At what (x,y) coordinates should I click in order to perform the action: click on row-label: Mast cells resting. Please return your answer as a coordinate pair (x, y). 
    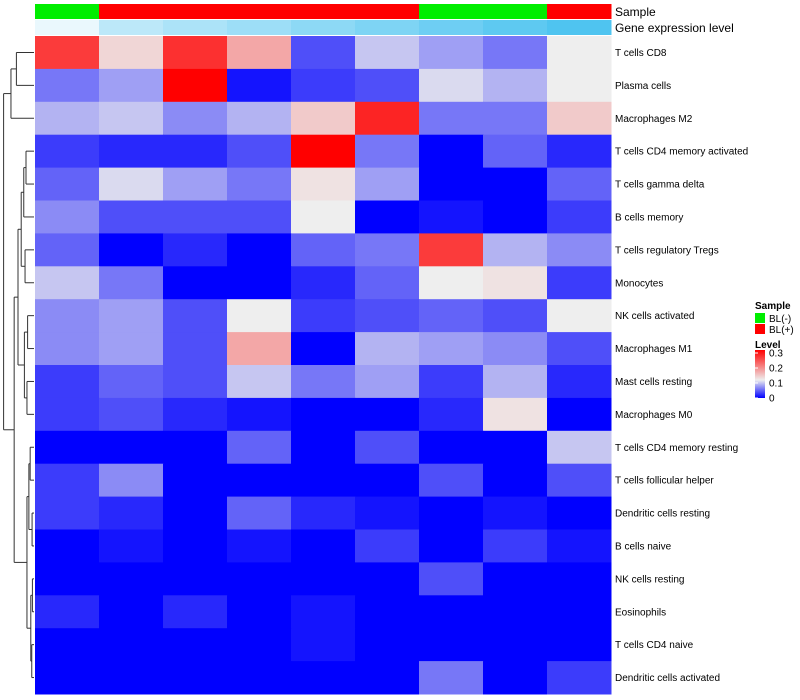
    Looking at the image, I should click on (653, 382).